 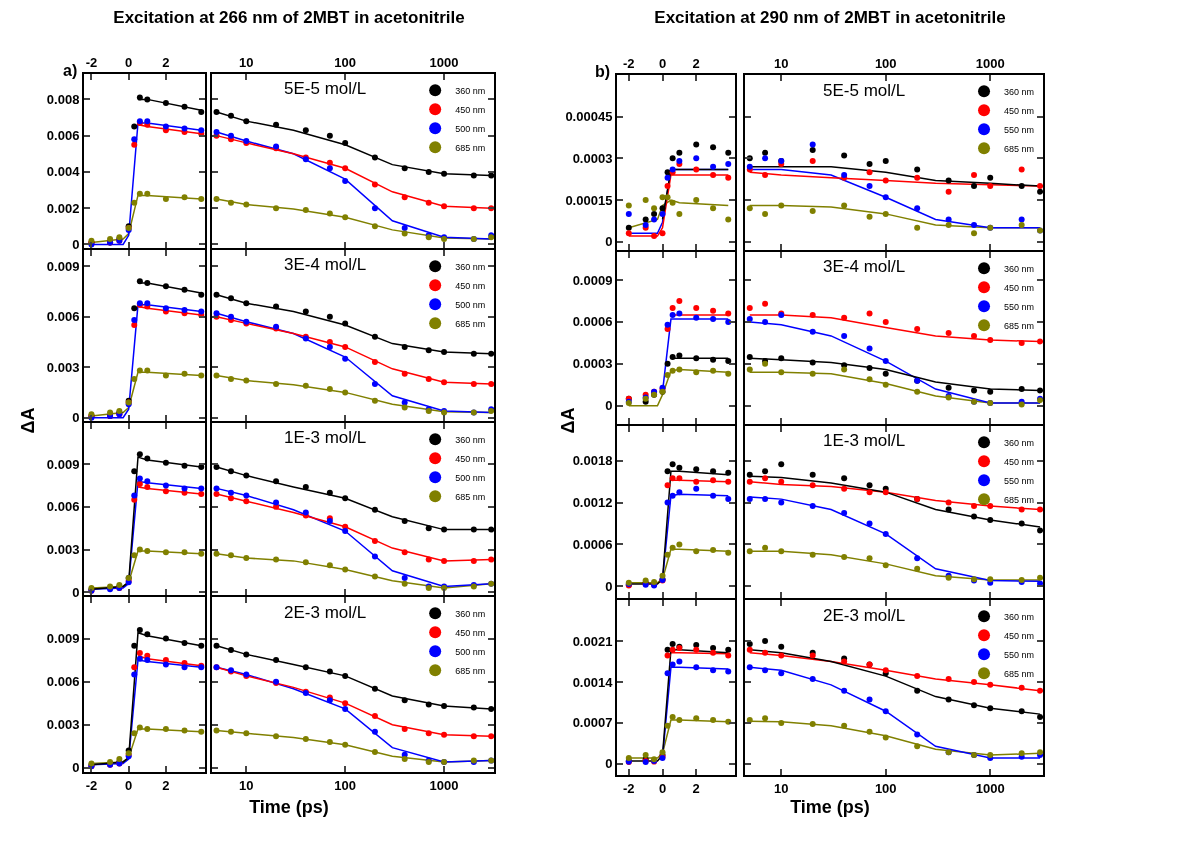 I want to click on y-tick-label: 0.002, so click(x=63, y=208).